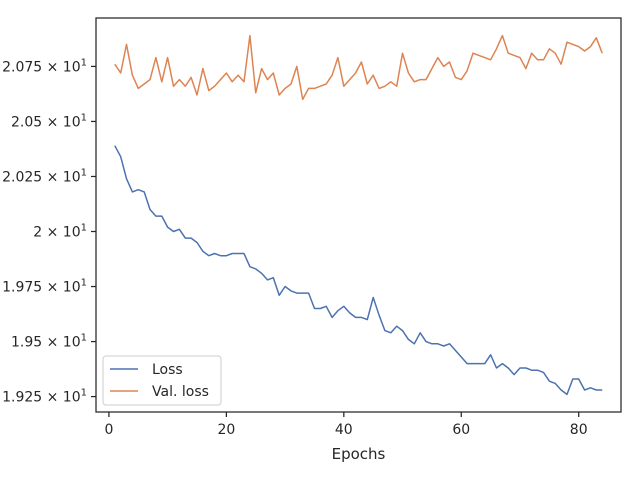 This screenshot has width=640, height=480. I want to click on x-axis-label: Epochs, so click(359, 454).